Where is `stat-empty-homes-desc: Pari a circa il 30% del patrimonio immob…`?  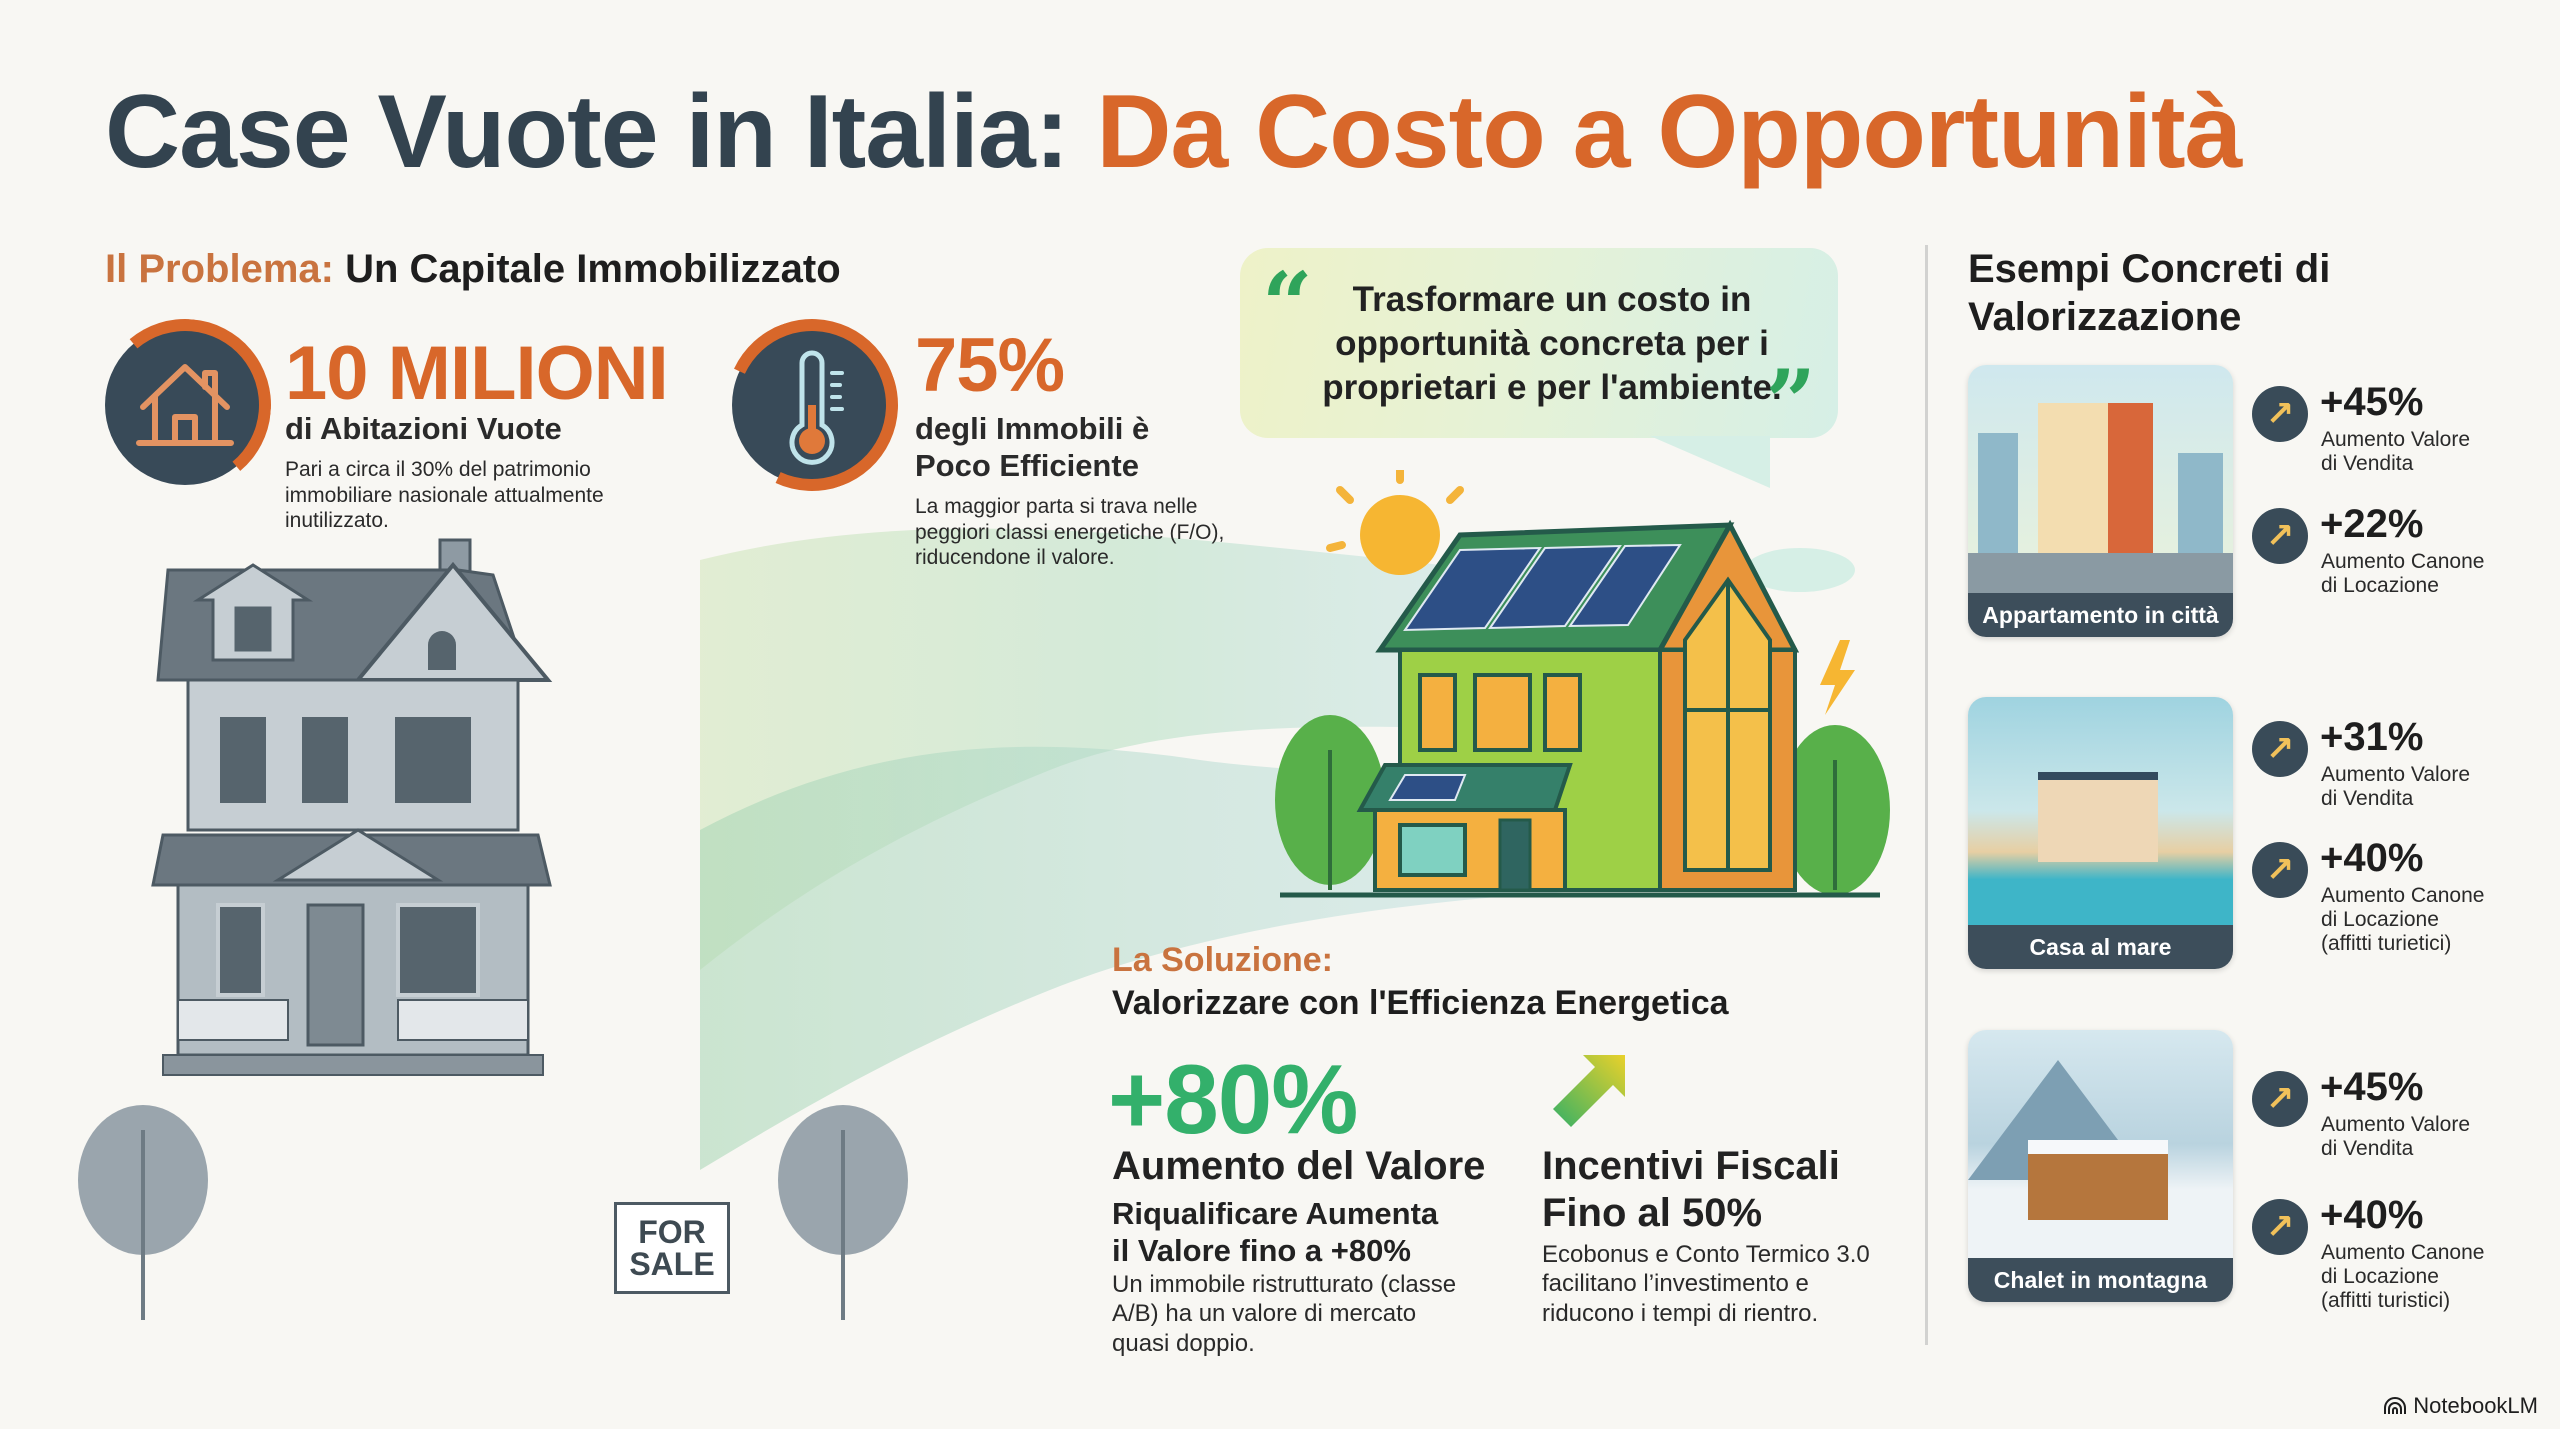 stat-empty-homes-desc: Pari a circa il 30% del patrimonio immob… is located at coordinates (444, 495).